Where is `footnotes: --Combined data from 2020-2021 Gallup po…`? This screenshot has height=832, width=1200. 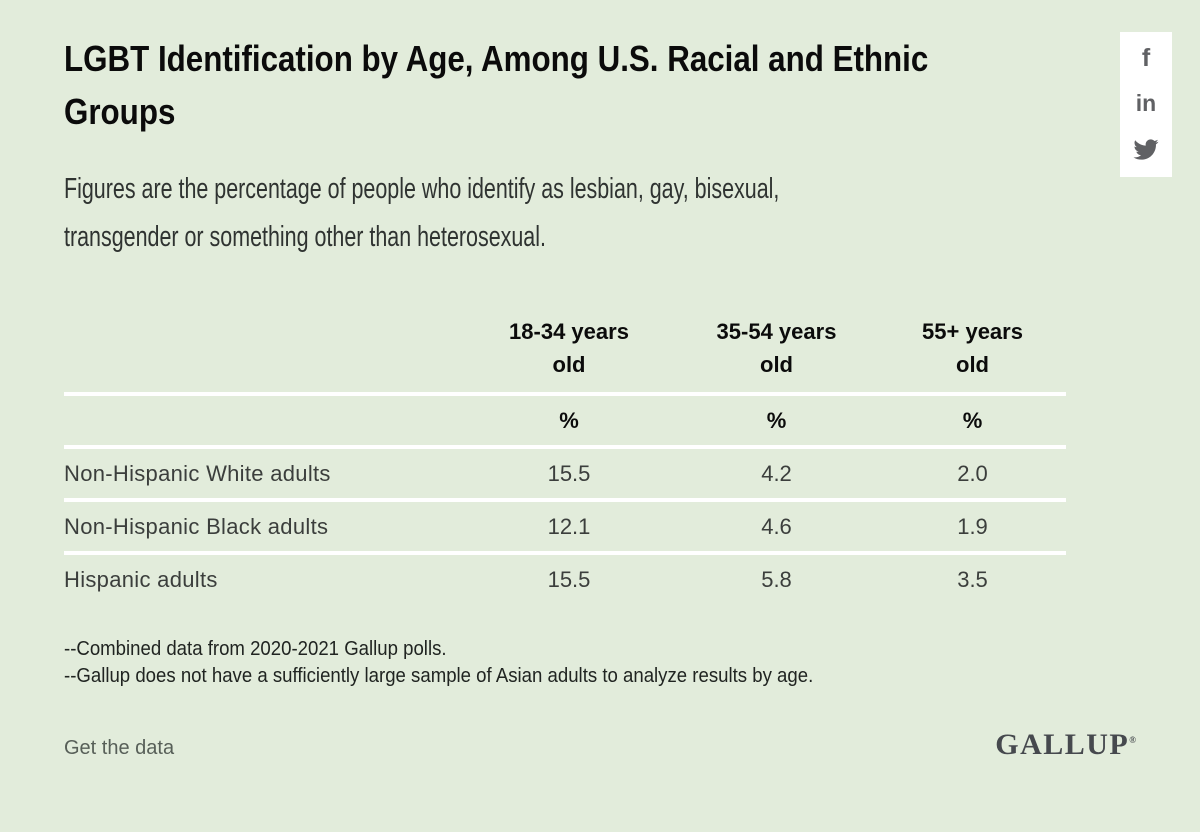 footnotes: --Combined data from 2020-2021 Gallup po… is located at coordinates (600, 663).